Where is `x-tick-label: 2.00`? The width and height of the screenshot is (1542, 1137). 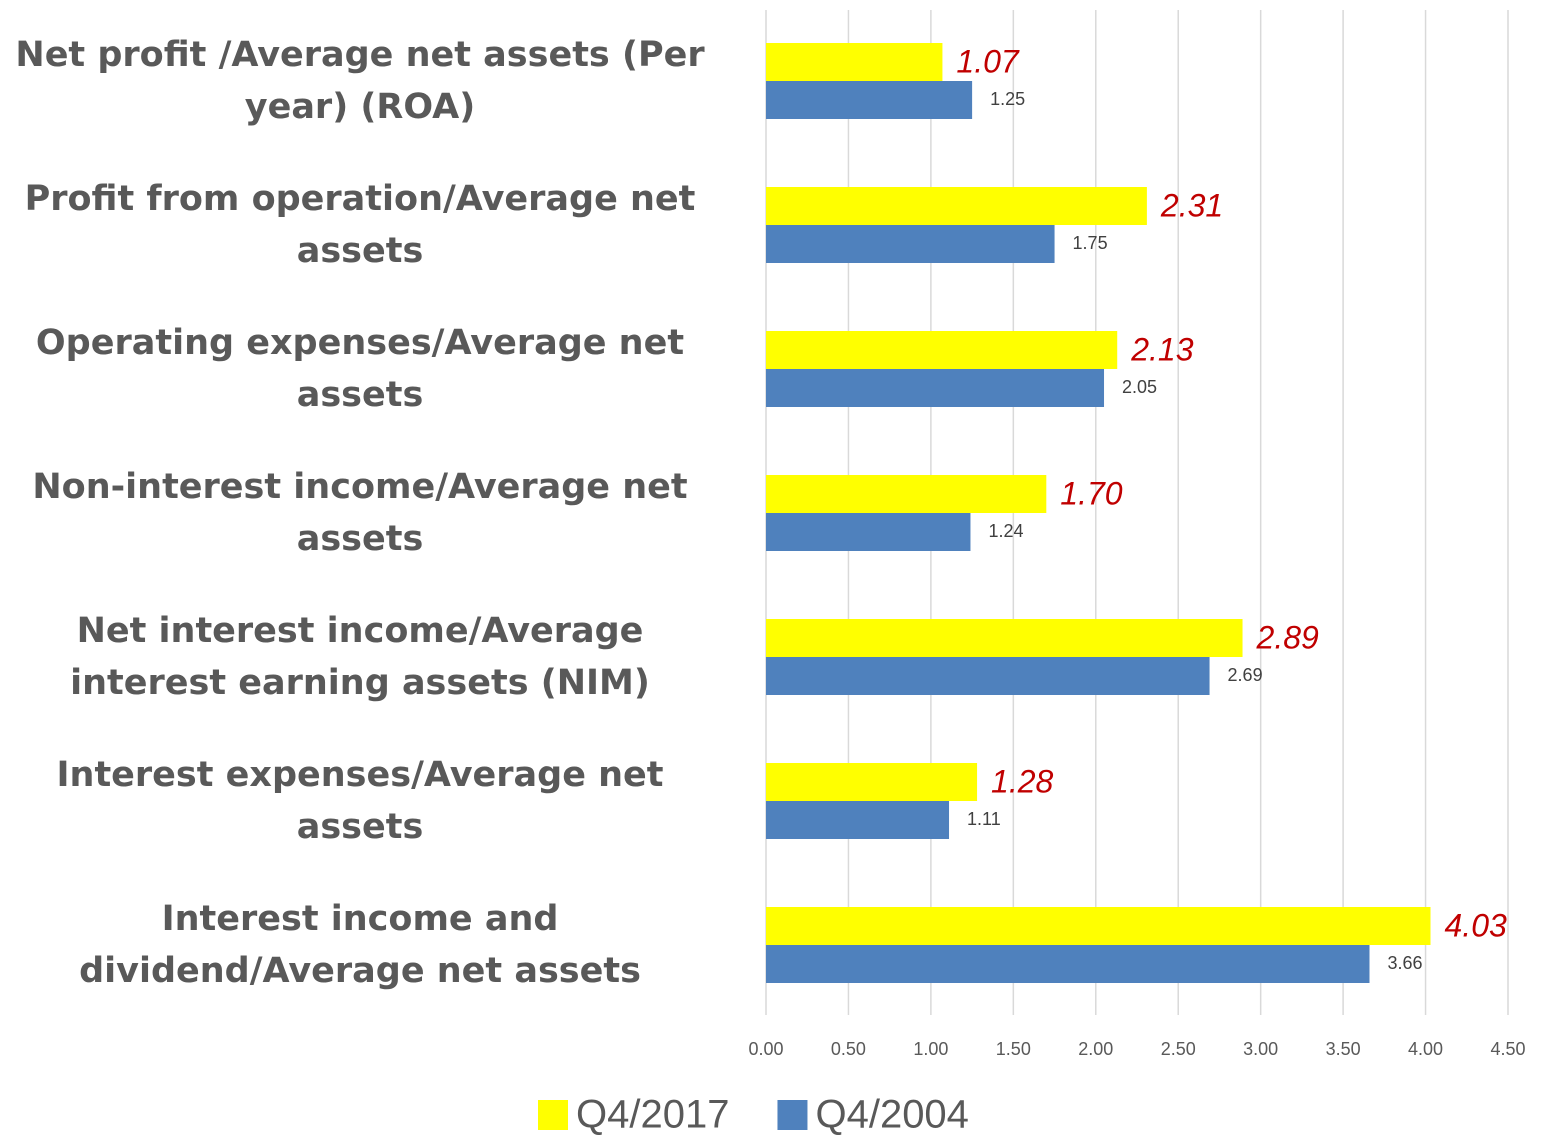
x-tick-label: 2.00 is located at coordinates (1095, 1049).